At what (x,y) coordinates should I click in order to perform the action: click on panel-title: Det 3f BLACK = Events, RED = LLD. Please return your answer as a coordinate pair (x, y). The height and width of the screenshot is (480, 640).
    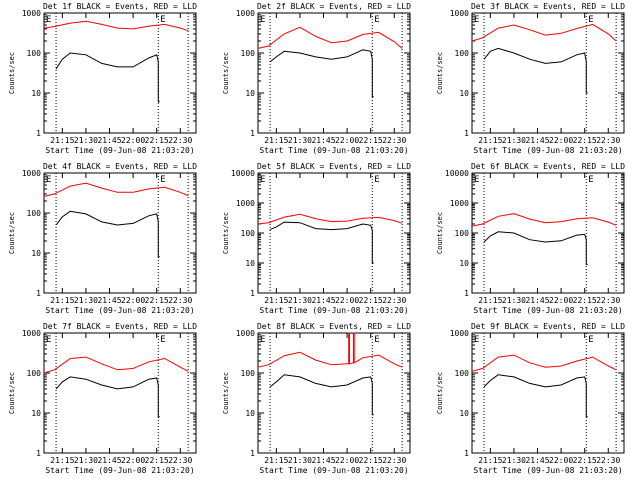
    Looking at the image, I should click on (548, 6).